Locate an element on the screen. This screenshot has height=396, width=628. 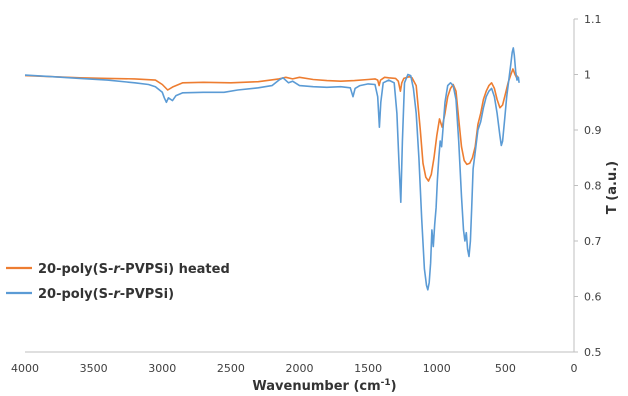
y-tick-label: 0.9 is located at coordinates (593, 130).